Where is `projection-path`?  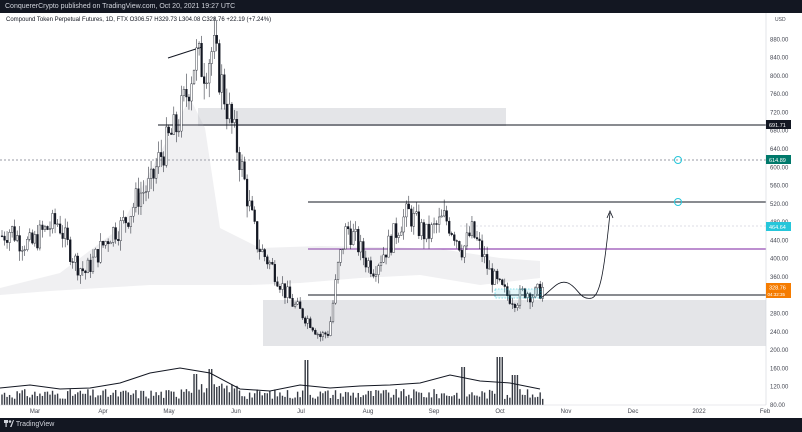
projection-path is located at coordinates (575, 255).